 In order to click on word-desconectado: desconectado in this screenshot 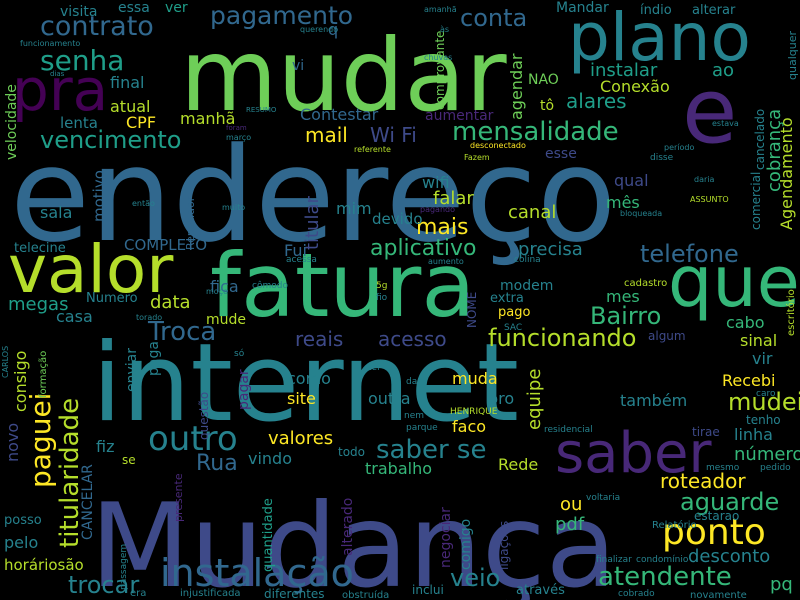, I will do `click(498, 145)`.